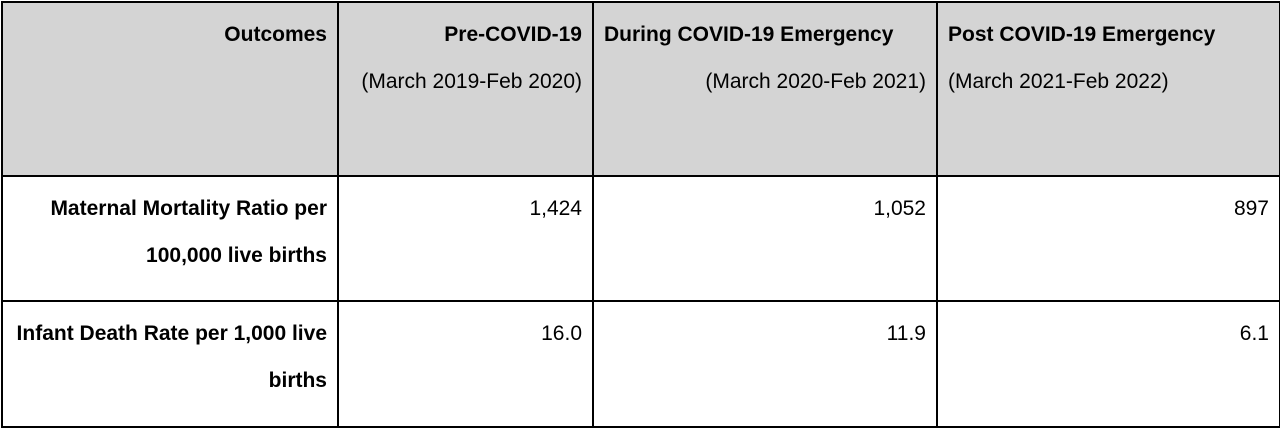 This screenshot has height=430, width=1280. Describe the element at coordinates (815, 81) in the screenshot. I see `header-during-covid-period: (March 2020-Feb 2021)` at that location.